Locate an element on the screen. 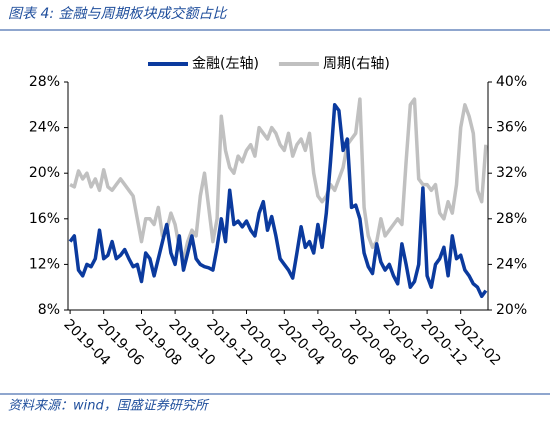  legend-label: 周期(右轴) is located at coordinates (356, 64).